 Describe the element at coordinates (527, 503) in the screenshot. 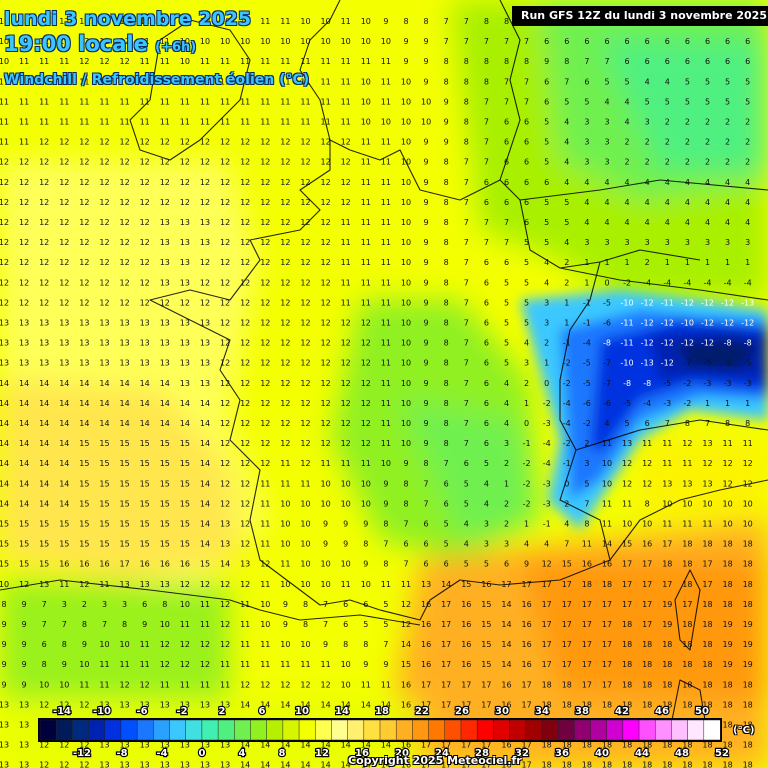

I see `grid-value: -2` at that location.